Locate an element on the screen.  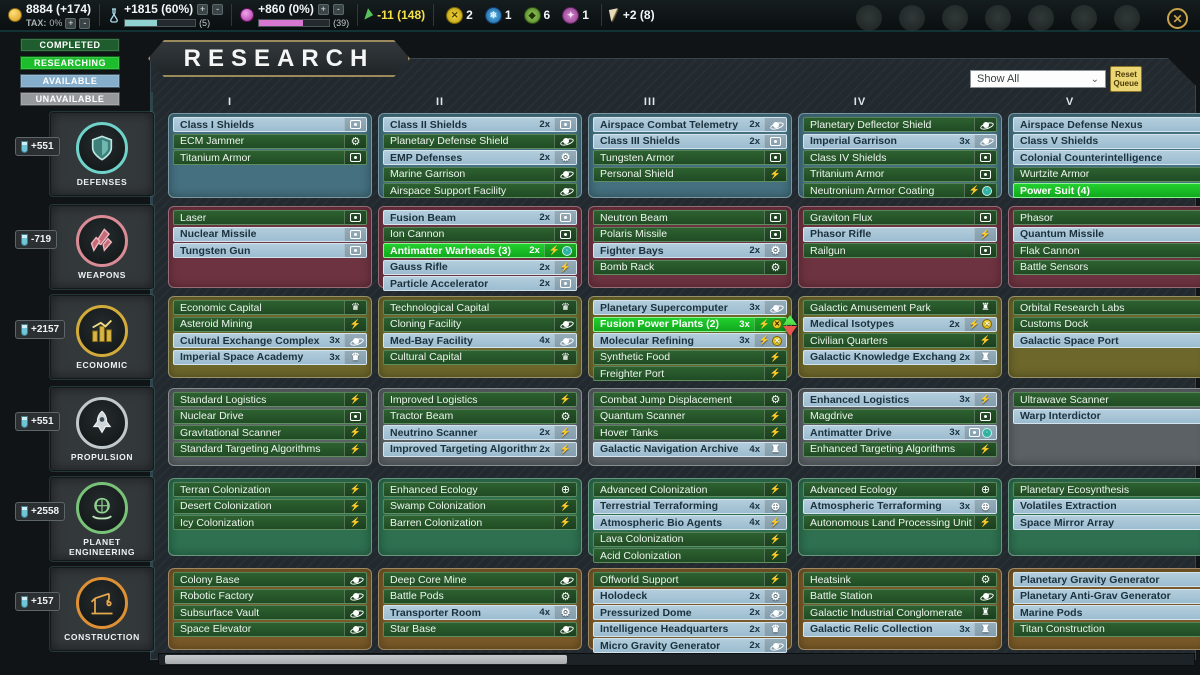
tech-item: Tractor Beam is located at coordinates (480, 416).